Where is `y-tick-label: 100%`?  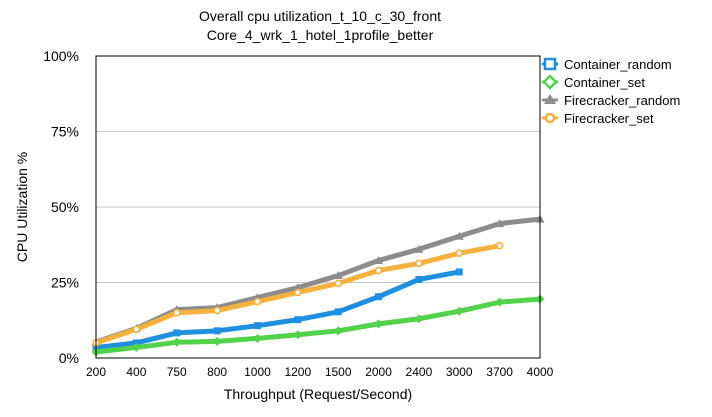 y-tick-label: 100% is located at coordinates (61, 56).